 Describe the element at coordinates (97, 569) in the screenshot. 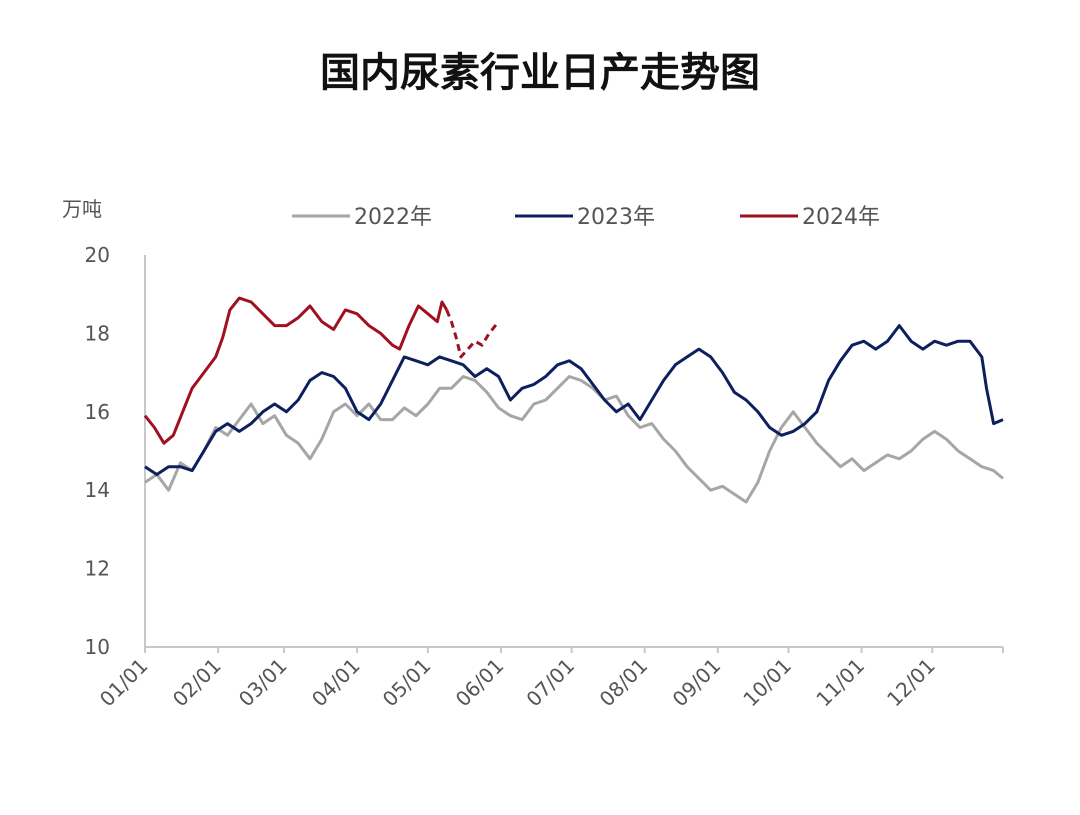

I see `y-tick-label: 12` at that location.